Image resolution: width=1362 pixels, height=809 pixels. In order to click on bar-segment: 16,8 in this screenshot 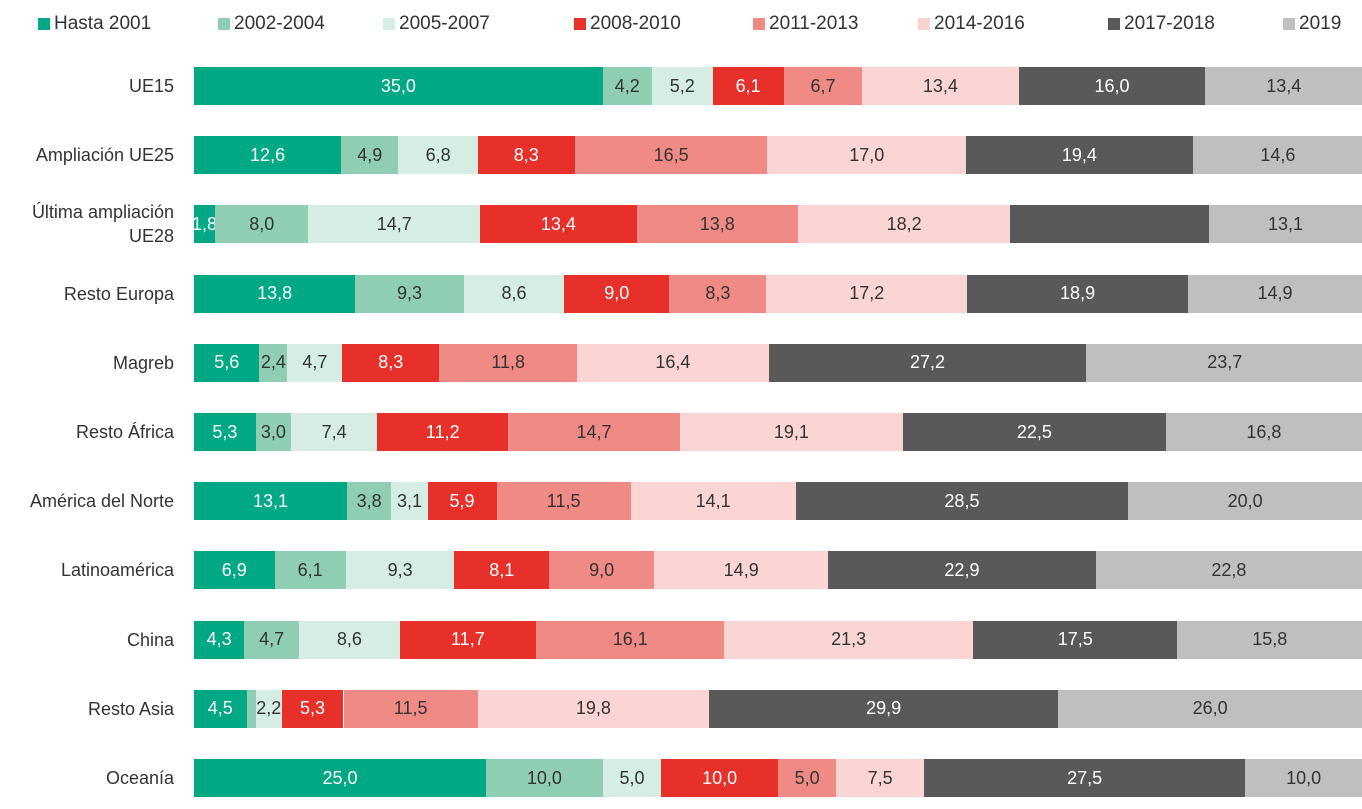, I will do `click(1263, 432)`.